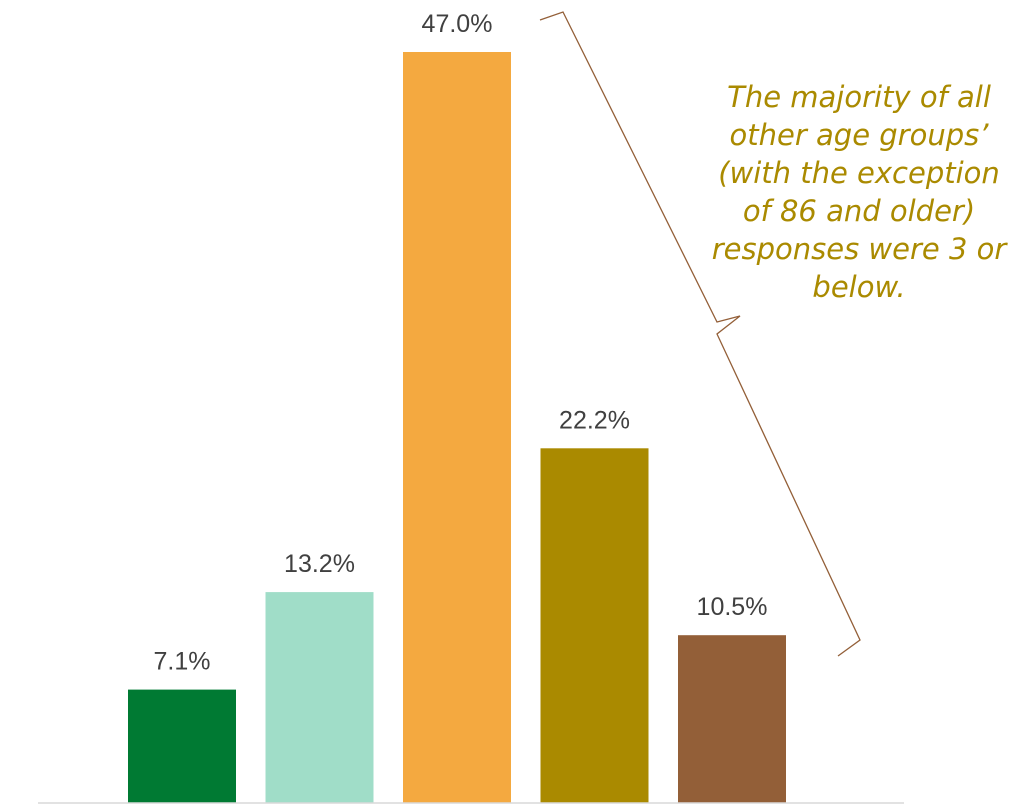  I want to click on value-label-4: 22.2%, so click(594, 420).